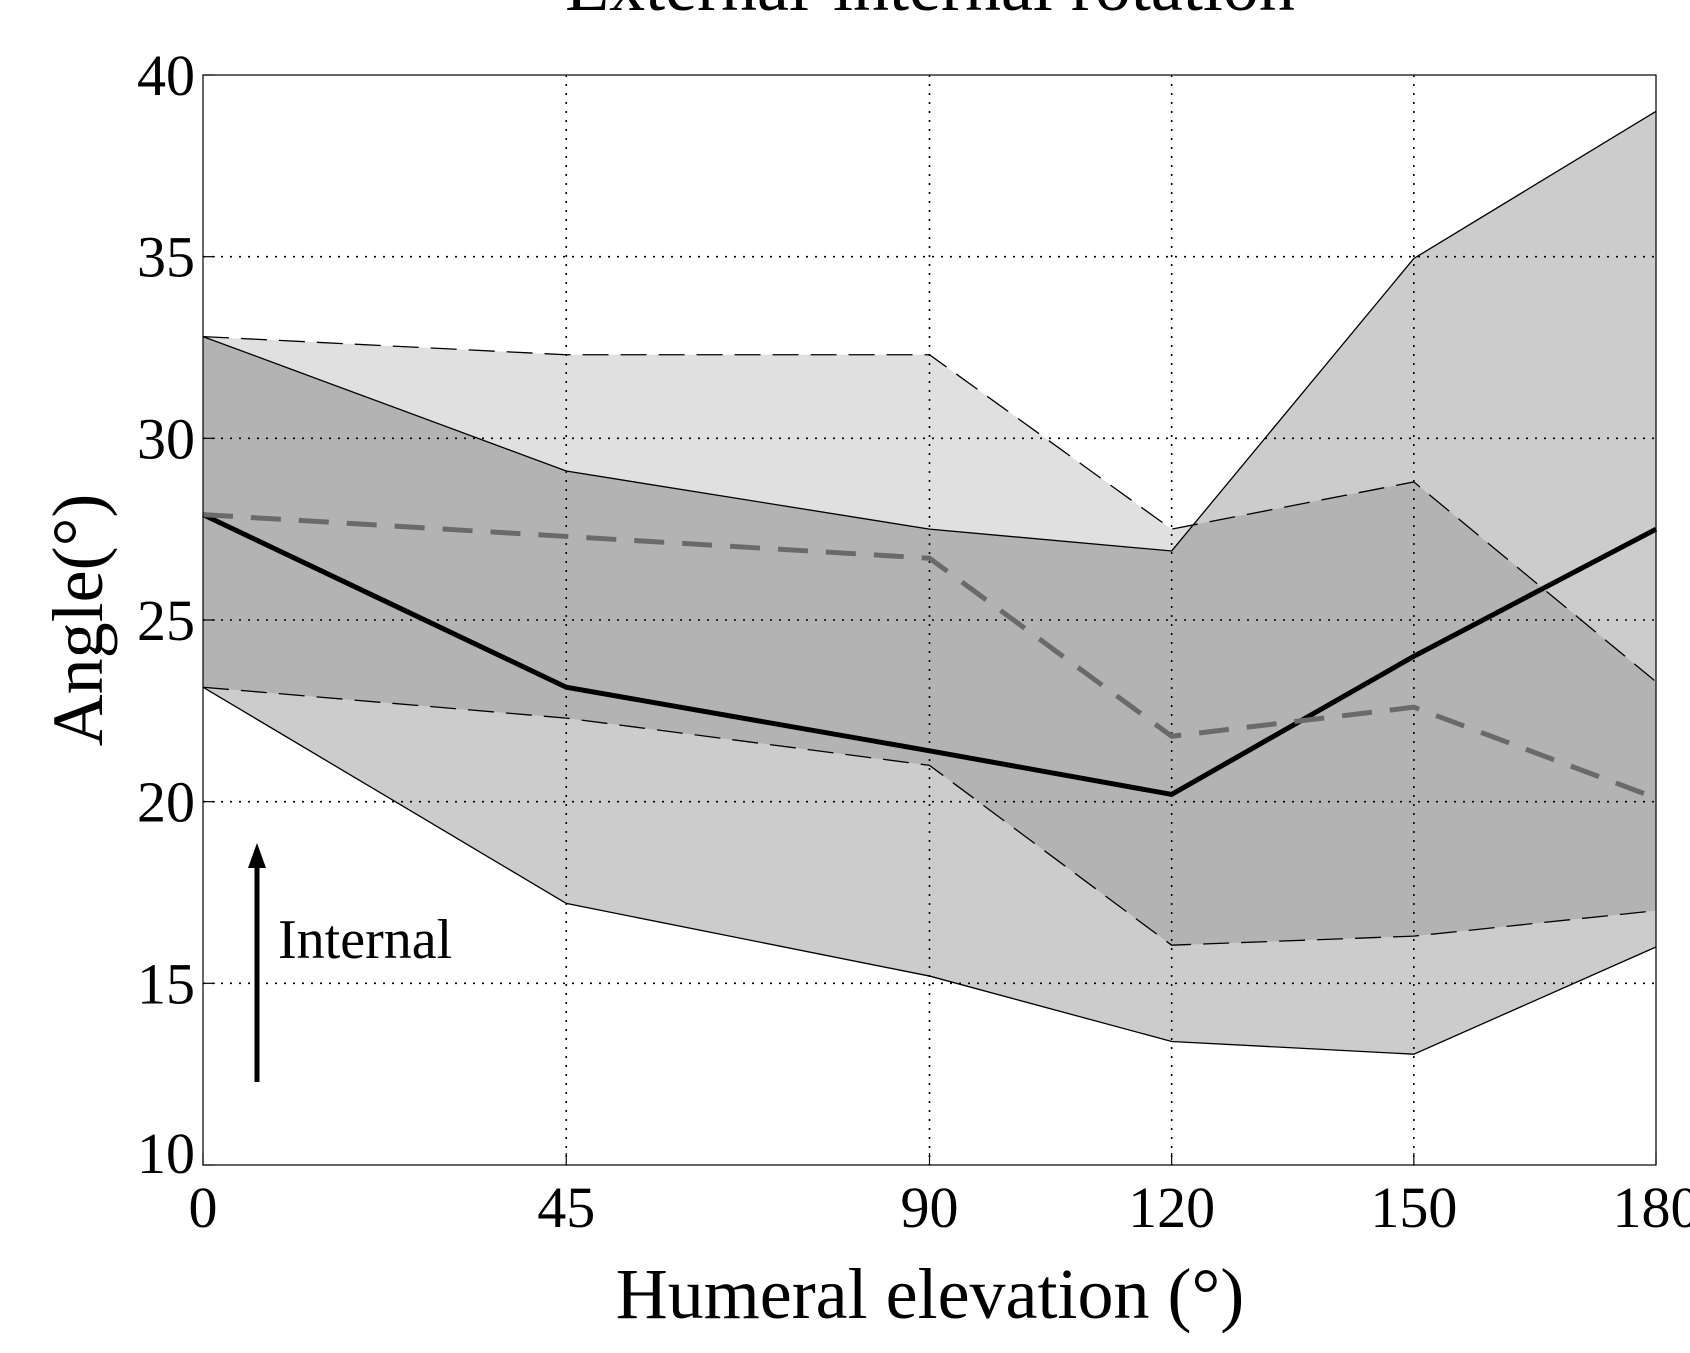 The image size is (1690, 1353). What do you see at coordinates (78, 620) in the screenshot?
I see `y-axis-label: Angle(°)` at bounding box center [78, 620].